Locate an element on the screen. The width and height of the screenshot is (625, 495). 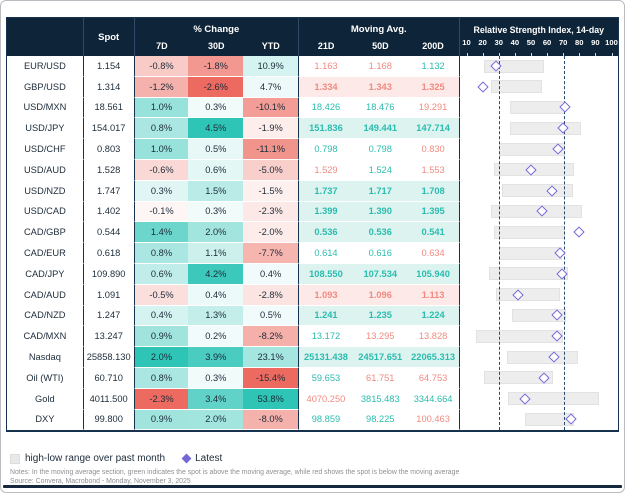
rsi-axis-label: 20 is located at coordinates (482, 42).